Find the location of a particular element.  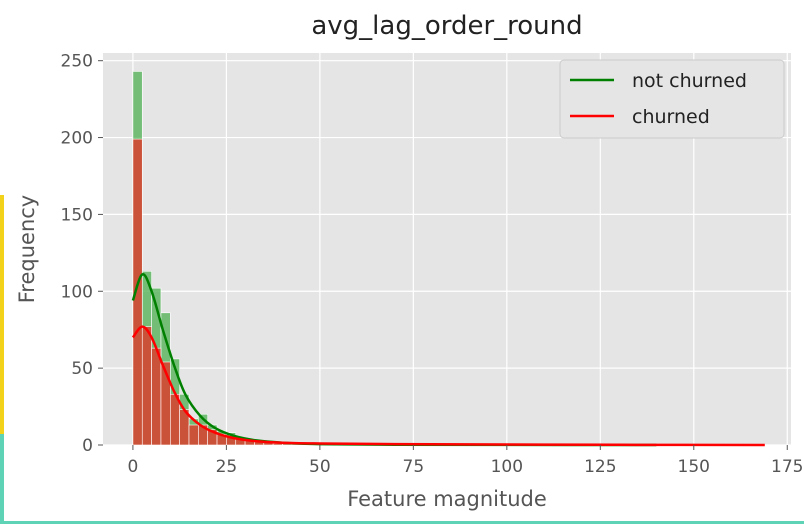

legend: not churned churned is located at coordinates (672, 99).